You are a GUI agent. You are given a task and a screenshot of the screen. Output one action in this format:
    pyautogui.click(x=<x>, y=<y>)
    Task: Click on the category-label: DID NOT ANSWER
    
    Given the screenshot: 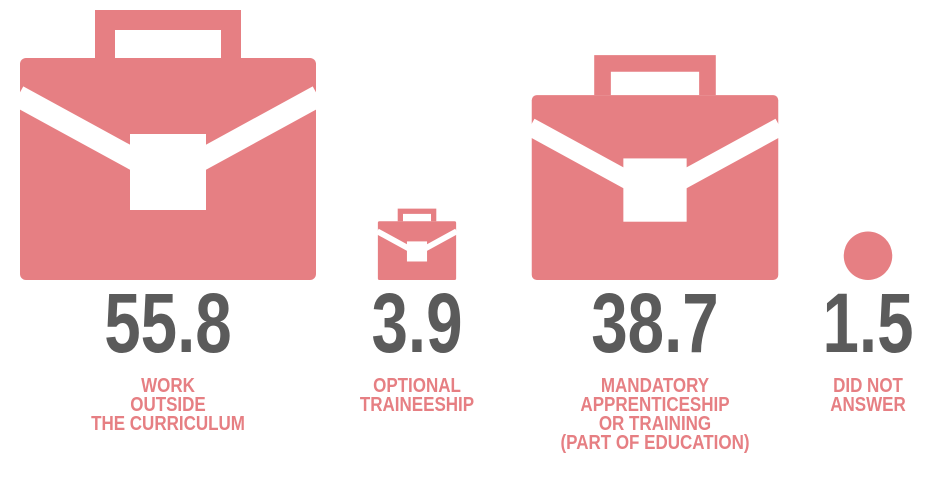 What is the action you would take?
    pyautogui.click(x=868, y=395)
    